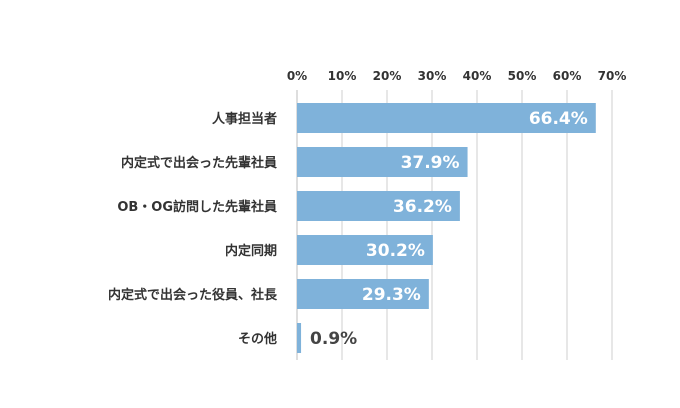 The width and height of the screenshot is (680, 408). Describe the element at coordinates (244, 119) in the screenshot. I see `category-label: 人事担当者` at that location.